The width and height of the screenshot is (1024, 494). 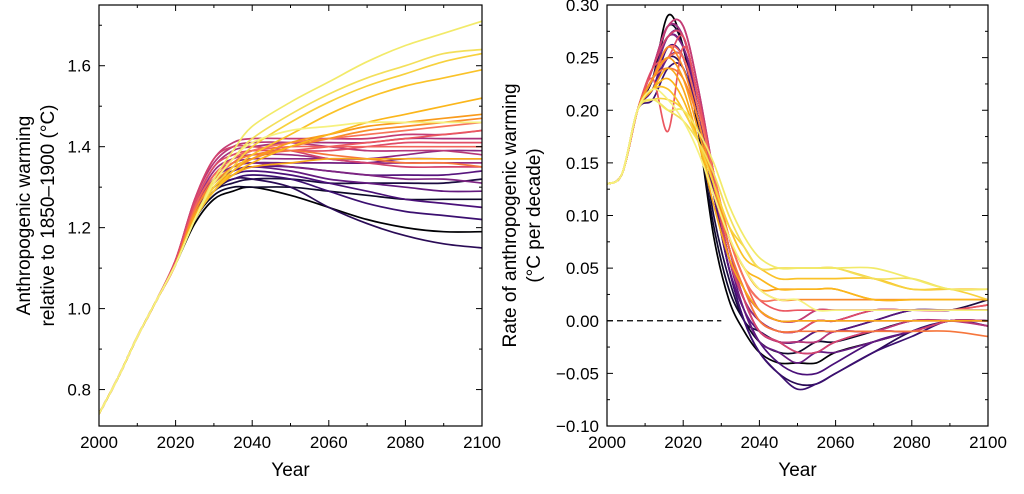 I want to click on right-x-axis-title: Year, so click(x=797, y=470).